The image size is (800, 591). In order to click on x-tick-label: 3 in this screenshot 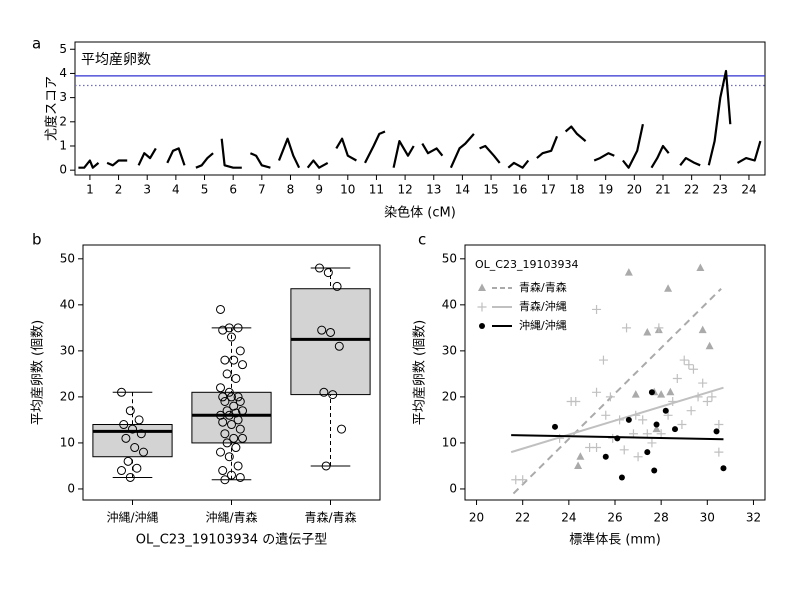, I will do `click(147, 190)`.